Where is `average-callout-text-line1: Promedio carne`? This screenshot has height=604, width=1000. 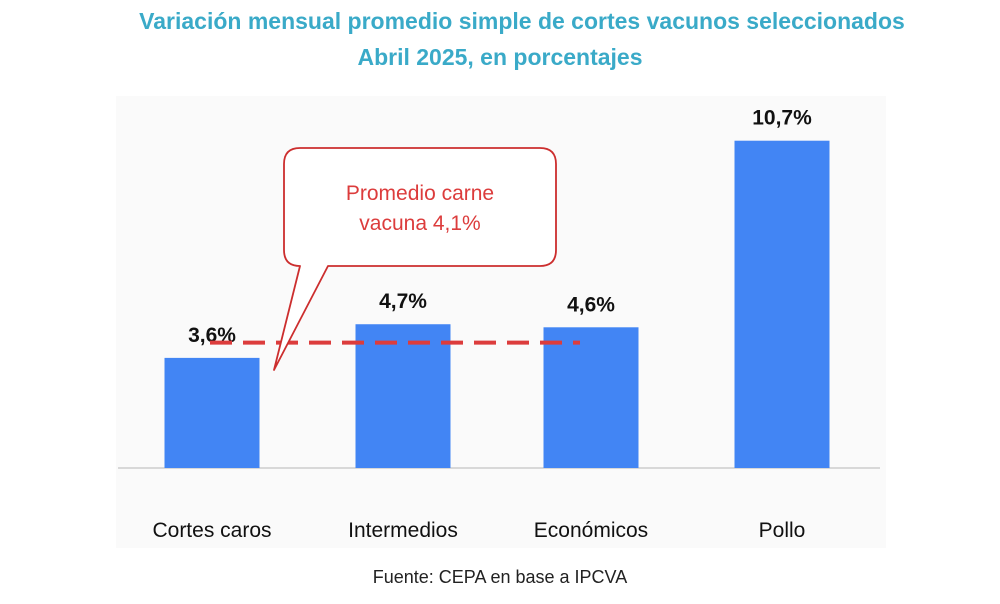 average-callout-text-line1: Promedio carne is located at coordinates (420, 193).